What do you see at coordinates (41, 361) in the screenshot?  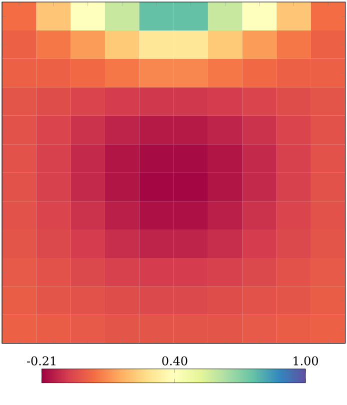 I see `color-bar-label: -0.21` at bounding box center [41, 361].